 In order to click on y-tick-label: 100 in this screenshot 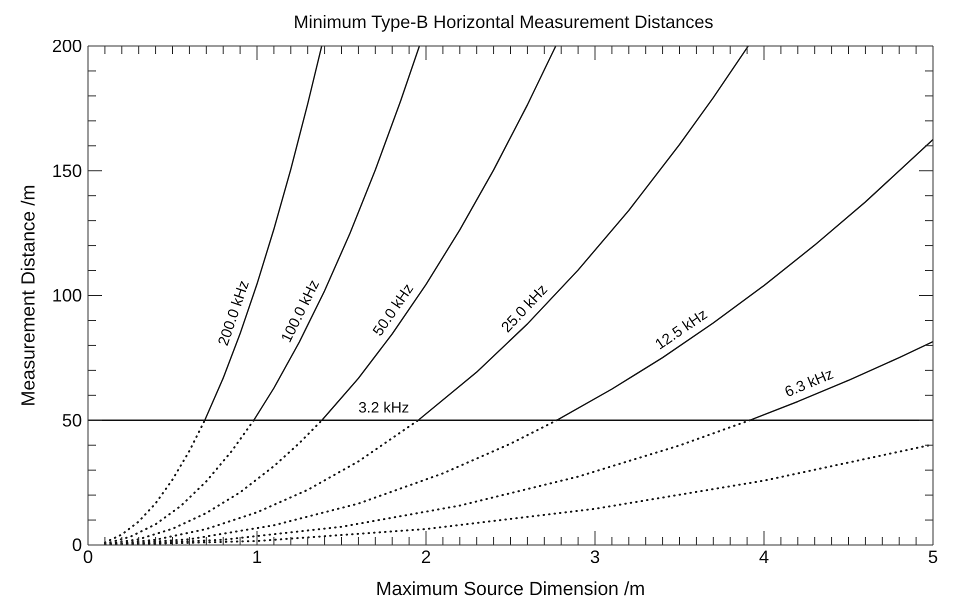, I will do `click(67, 296)`.